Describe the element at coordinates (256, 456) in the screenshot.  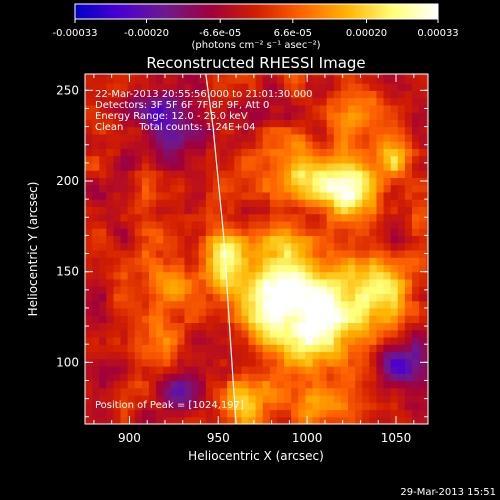
I see `x-axis-label: Heliocentric X (arcsec)` at that location.